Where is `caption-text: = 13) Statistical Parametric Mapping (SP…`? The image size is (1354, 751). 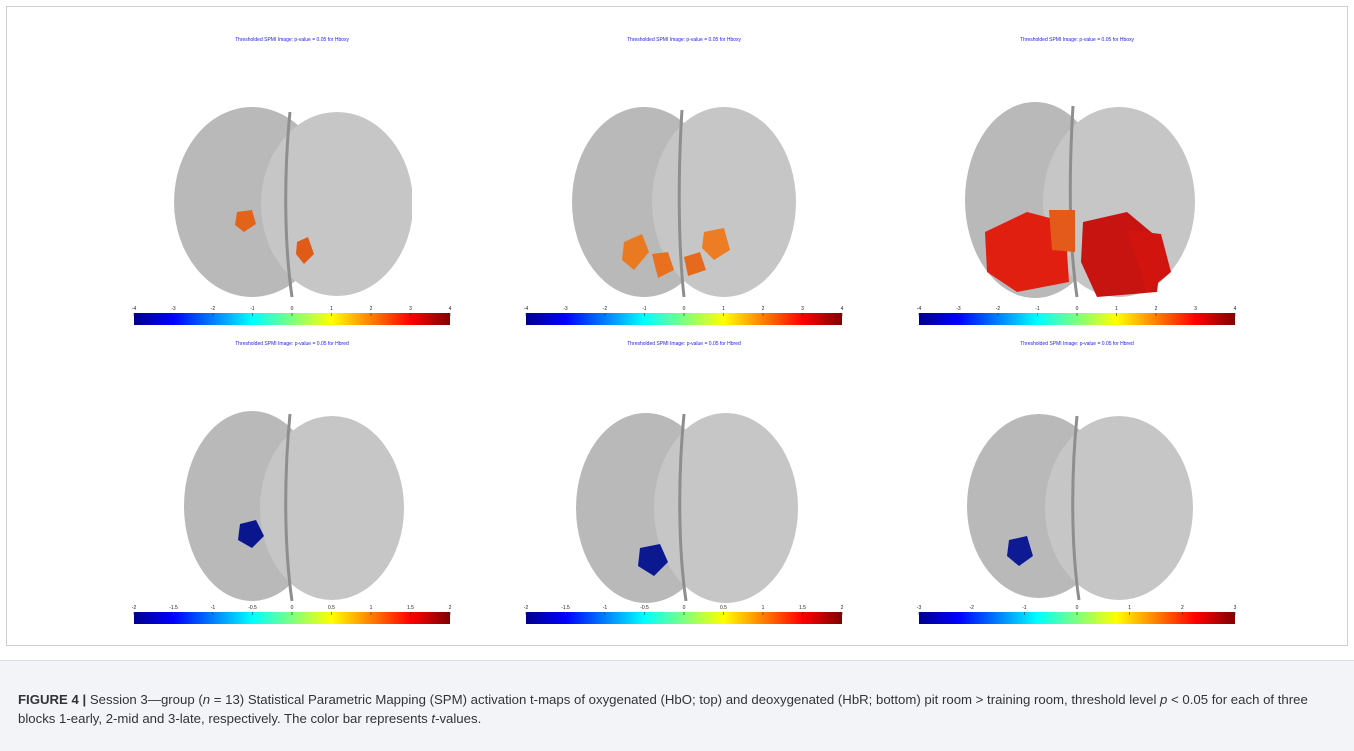 caption-text: = 13) Statistical Parametric Mapping (SP… is located at coordinates (685, 699).